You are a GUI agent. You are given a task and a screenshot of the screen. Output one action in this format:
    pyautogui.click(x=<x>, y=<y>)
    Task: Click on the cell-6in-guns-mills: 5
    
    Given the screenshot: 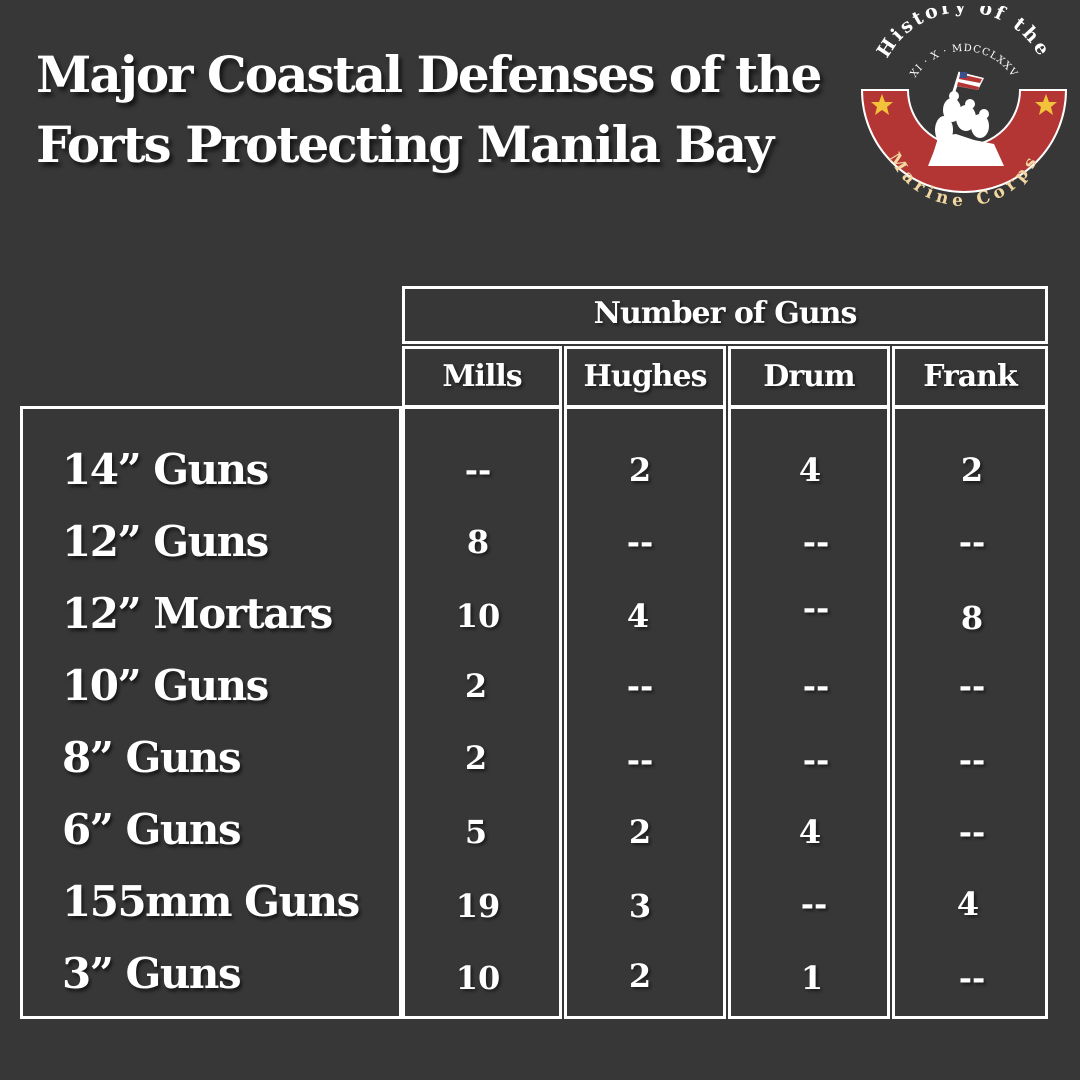 What is the action you would take?
    pyautogui.click(x=476, y=832)
    